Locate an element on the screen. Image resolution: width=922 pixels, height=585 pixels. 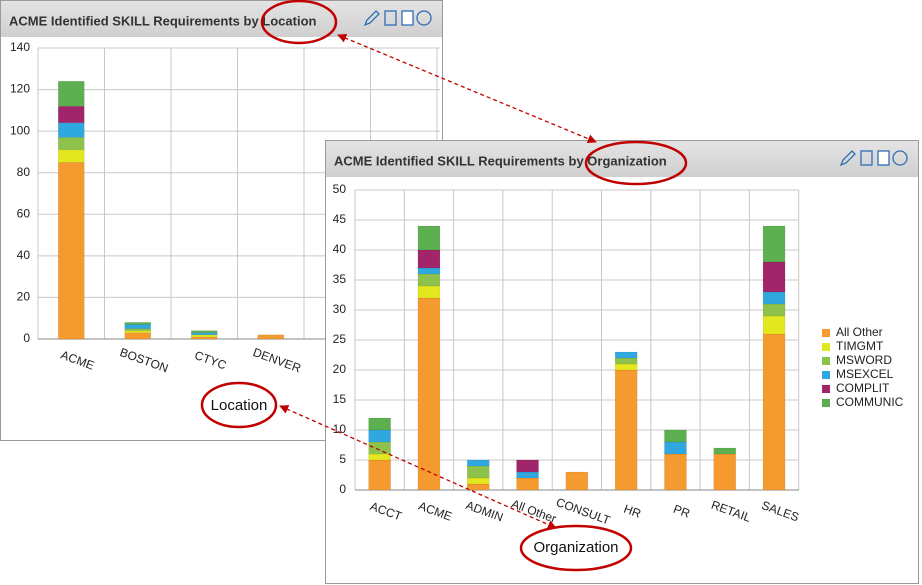
legend-label: COMPLIT is located at coordinates (863, 388).